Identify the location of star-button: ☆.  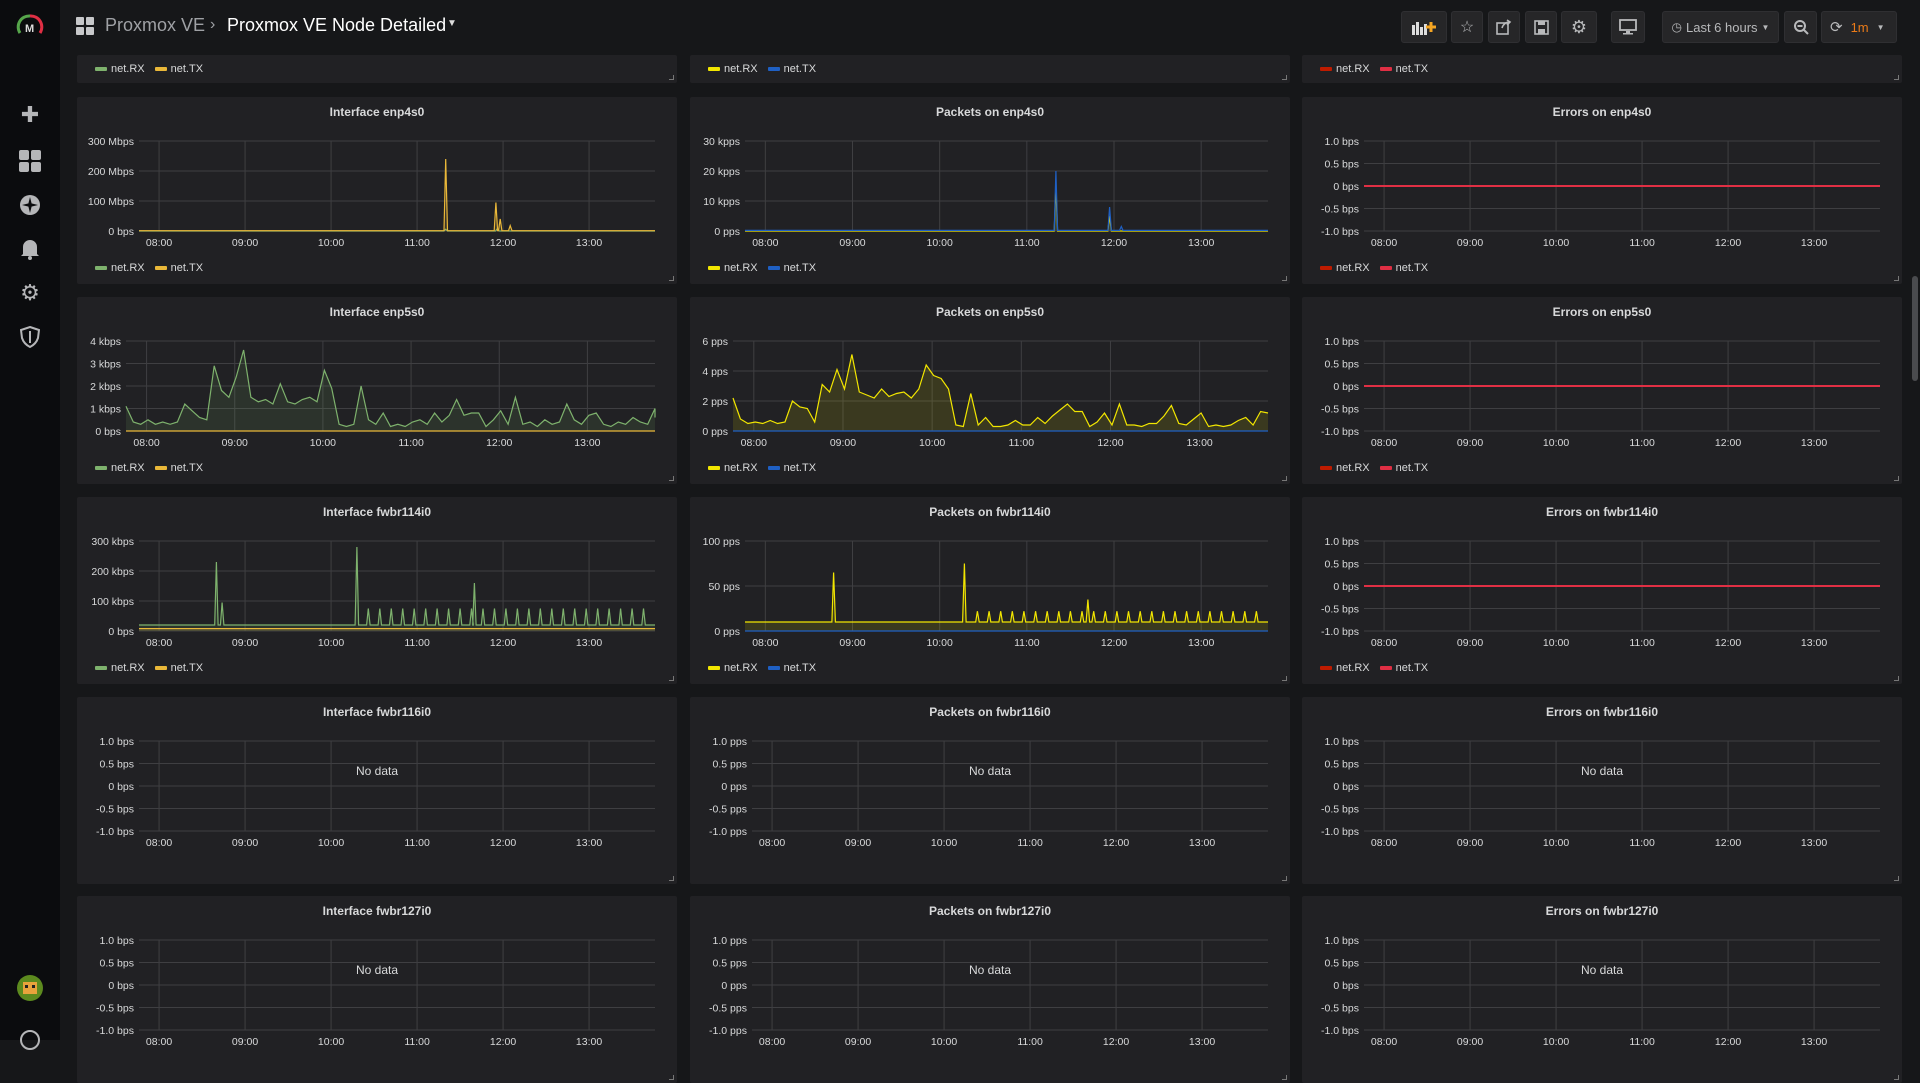
(1467, 27).